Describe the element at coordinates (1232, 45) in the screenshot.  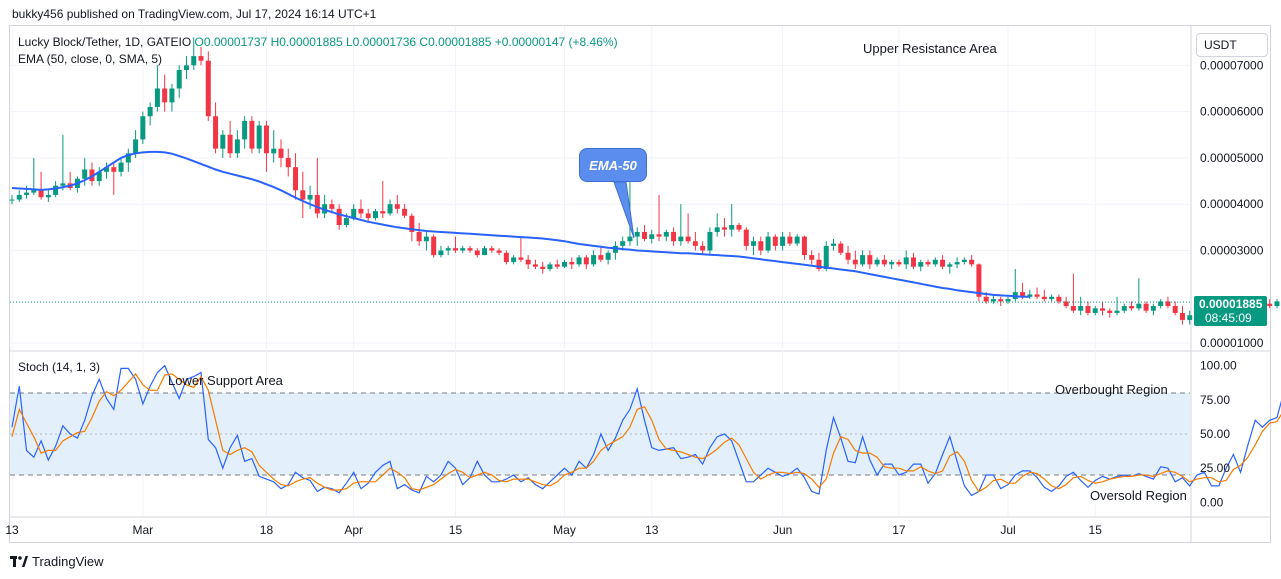
I see `currency-selector: USDT` at that location.